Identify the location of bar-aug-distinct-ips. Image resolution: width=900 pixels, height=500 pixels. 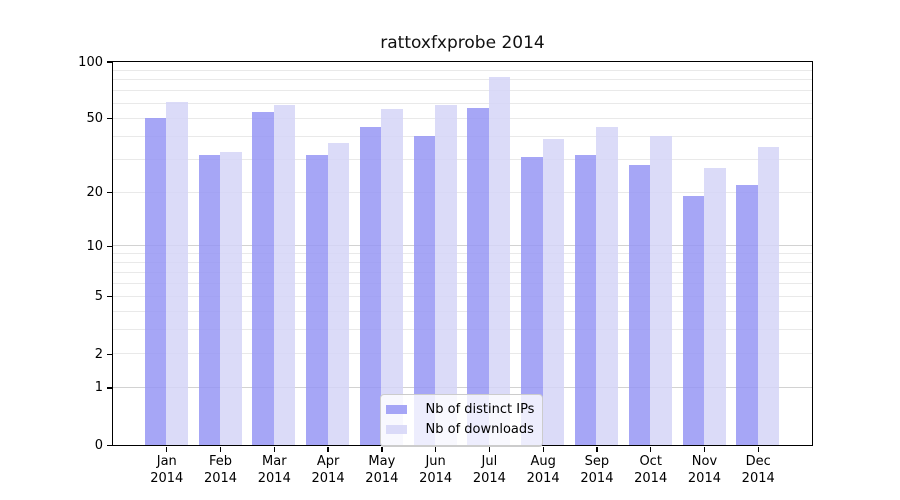
(532, 301).